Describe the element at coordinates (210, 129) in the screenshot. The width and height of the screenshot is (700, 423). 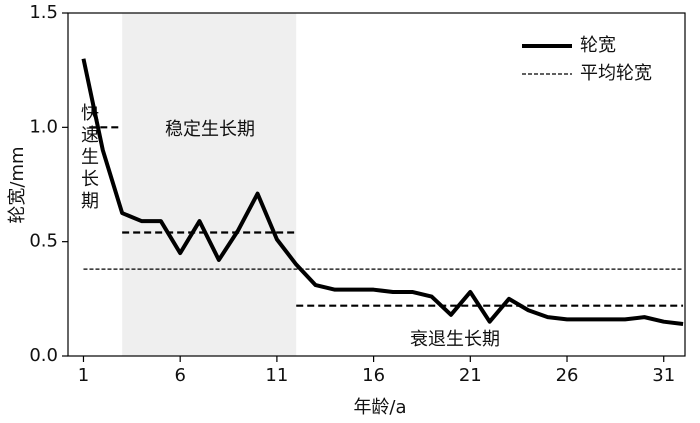
I see `stage-label: 稳定生长期` at that location.